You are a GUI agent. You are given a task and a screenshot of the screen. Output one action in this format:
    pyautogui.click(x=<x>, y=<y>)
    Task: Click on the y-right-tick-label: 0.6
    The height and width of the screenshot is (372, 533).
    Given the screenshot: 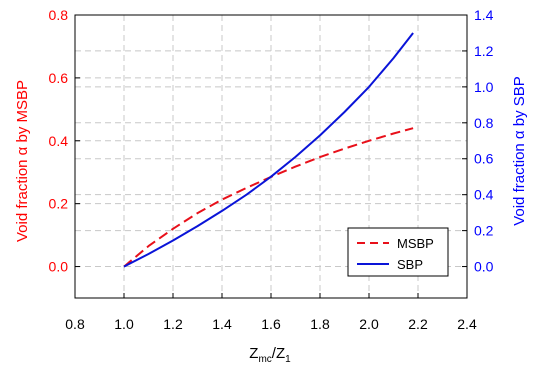 What is the action you would take?
    pyautogui.click(x=484, y=159)
    